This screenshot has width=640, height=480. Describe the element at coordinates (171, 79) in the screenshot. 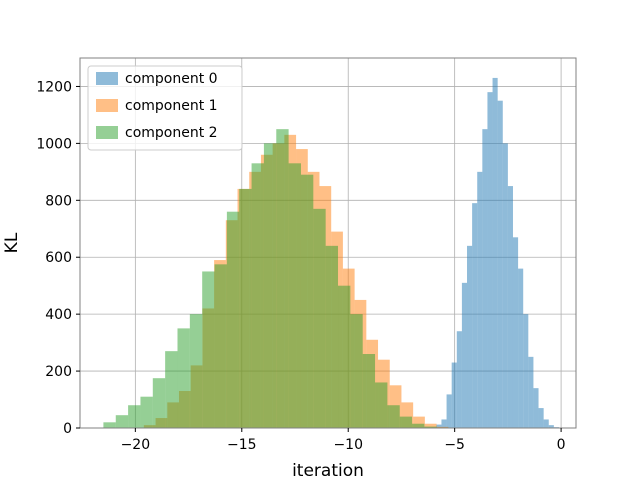

I see `legend-label: component 0` at that location.